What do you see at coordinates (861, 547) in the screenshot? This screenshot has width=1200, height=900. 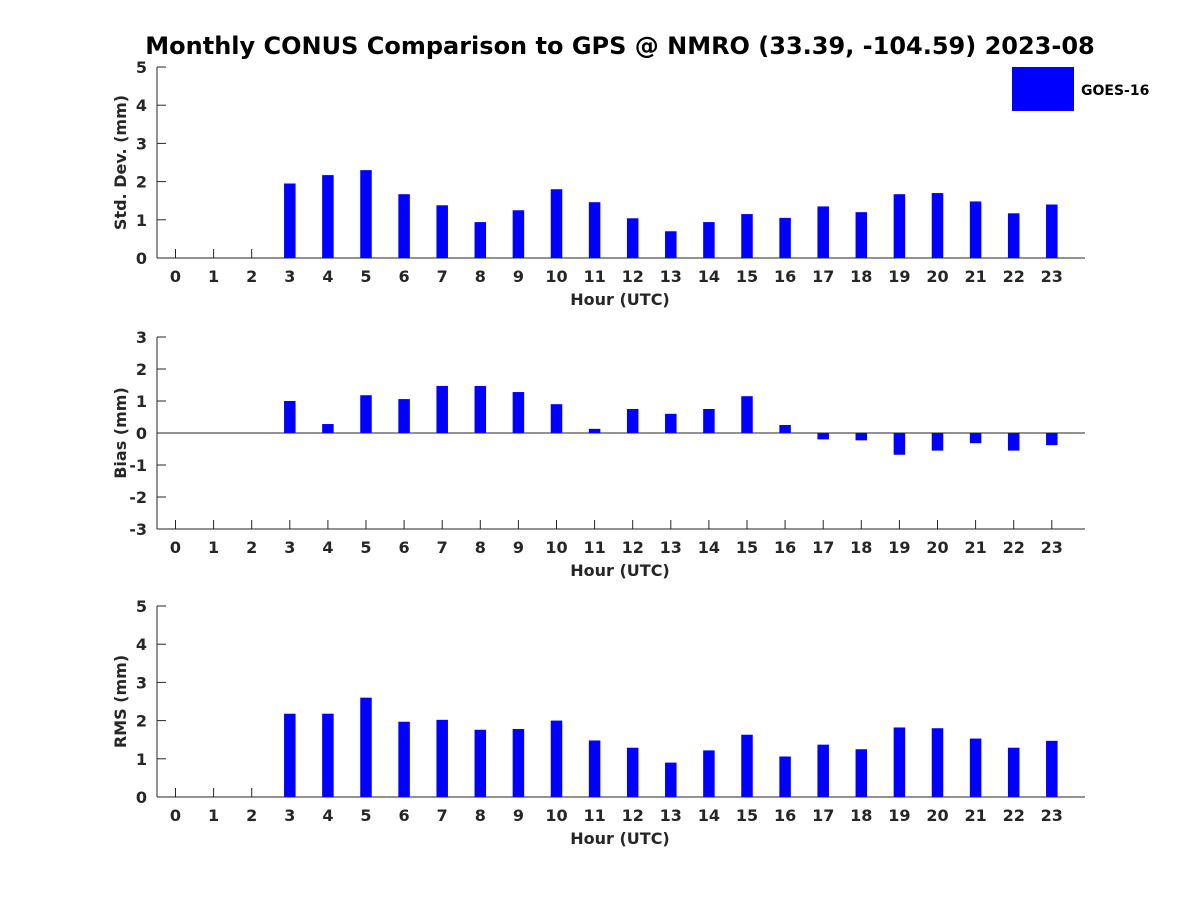 I see `bias-x-tick-label: 18` at bounding box center [861, 547].